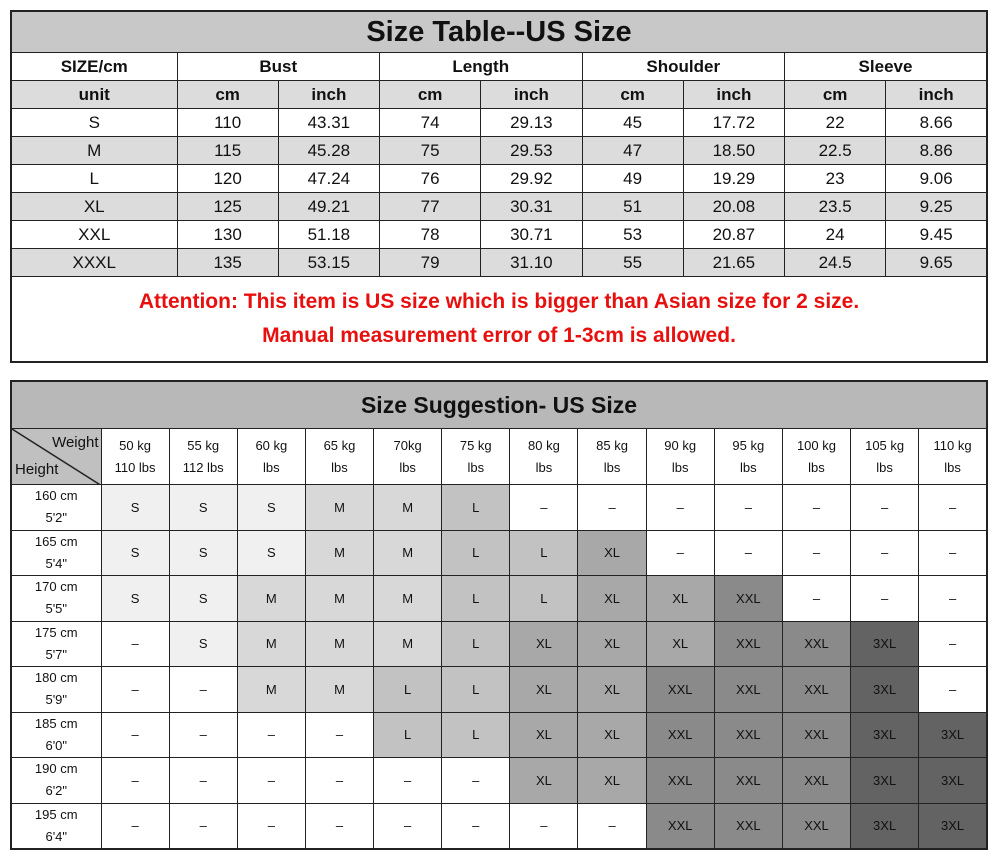 Image resolution: width=1000 pixels, height=865 pixels. I want to click on weight-header: 100 kg lbs, so click(816, 456).